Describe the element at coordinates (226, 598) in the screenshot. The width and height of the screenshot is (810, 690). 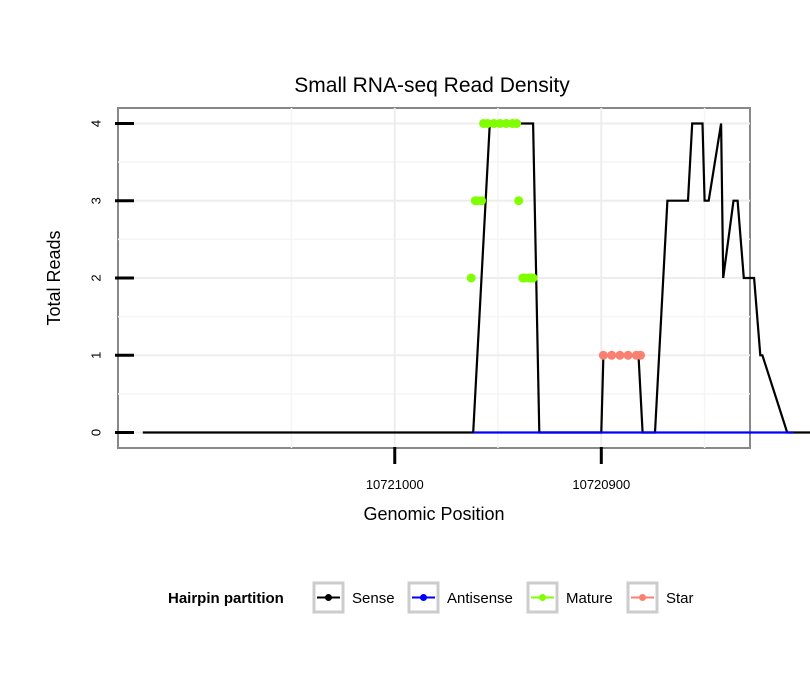
I see `legend-title: Hairpin partition` at that location.